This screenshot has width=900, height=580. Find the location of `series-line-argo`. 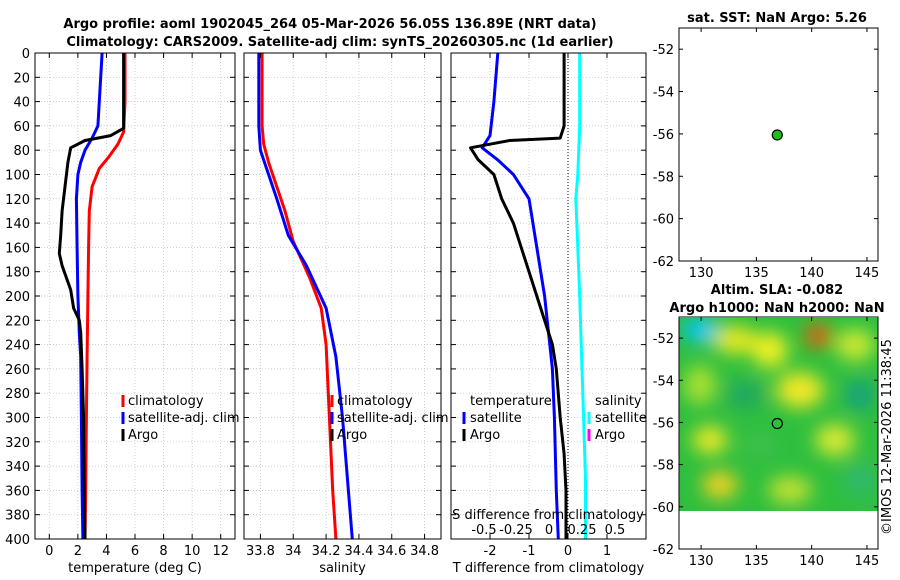

series-line-argo is located at coordinates (91, 296).